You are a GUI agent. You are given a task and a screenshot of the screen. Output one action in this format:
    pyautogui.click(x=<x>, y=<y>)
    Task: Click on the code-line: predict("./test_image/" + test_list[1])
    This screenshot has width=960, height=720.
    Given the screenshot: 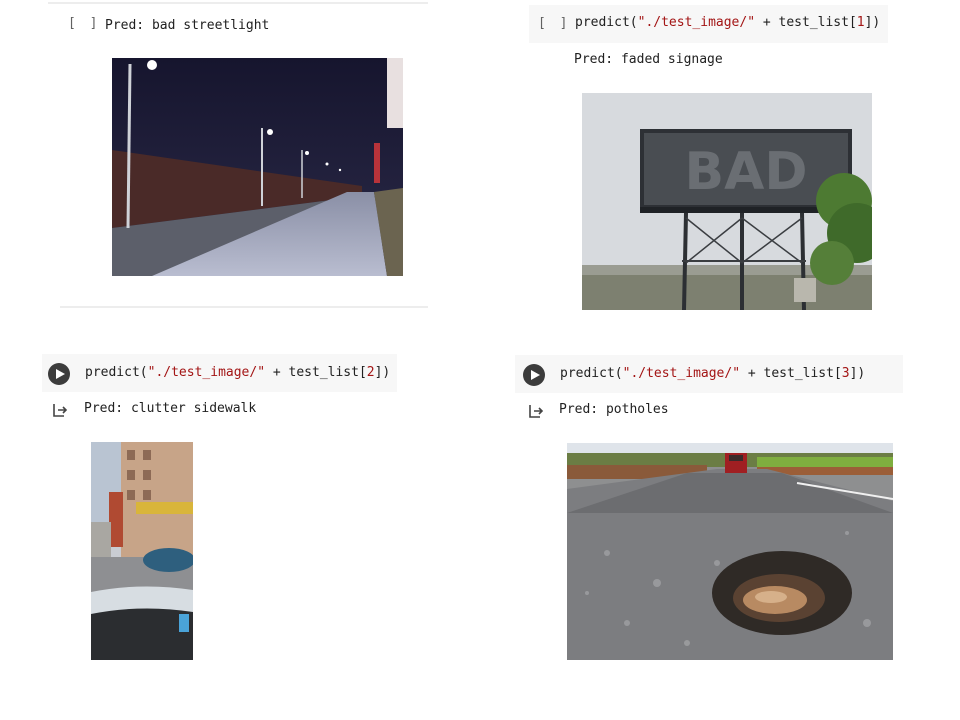 What is the action you would take?
    pyautogui.click(x=727, y=22)
    